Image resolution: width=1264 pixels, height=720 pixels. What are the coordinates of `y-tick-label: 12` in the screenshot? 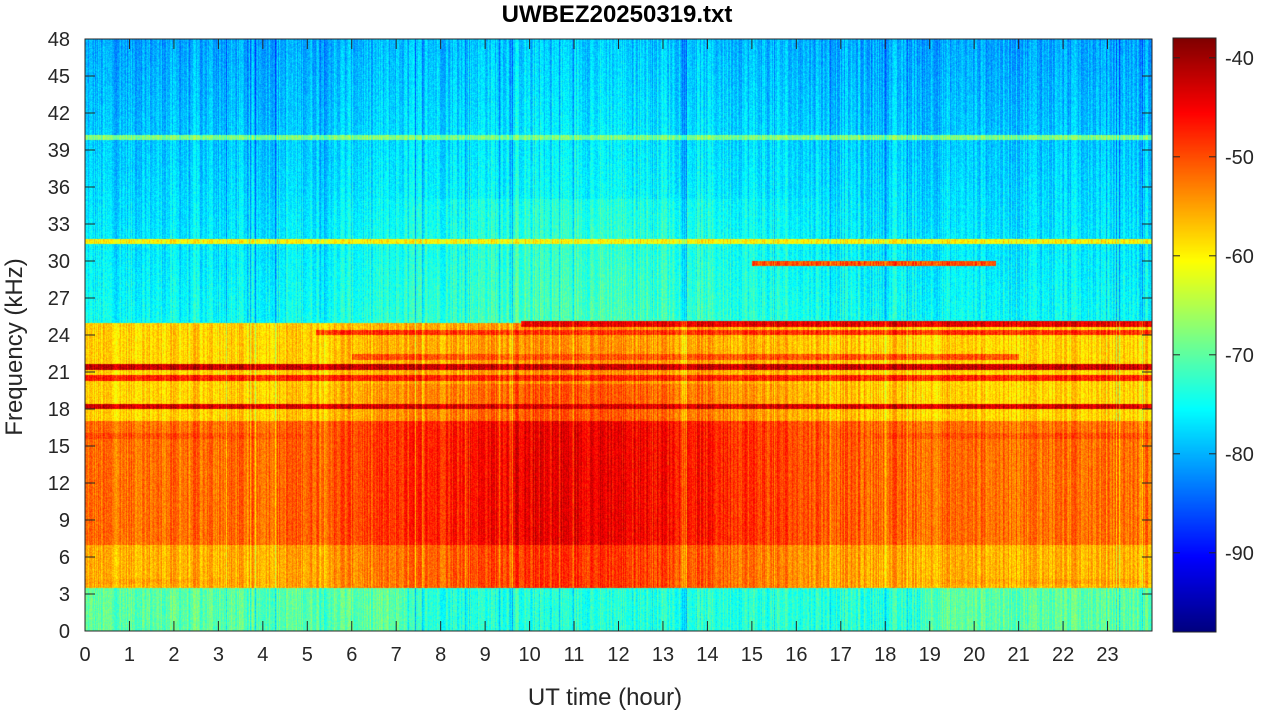 It's located at (59, 484).